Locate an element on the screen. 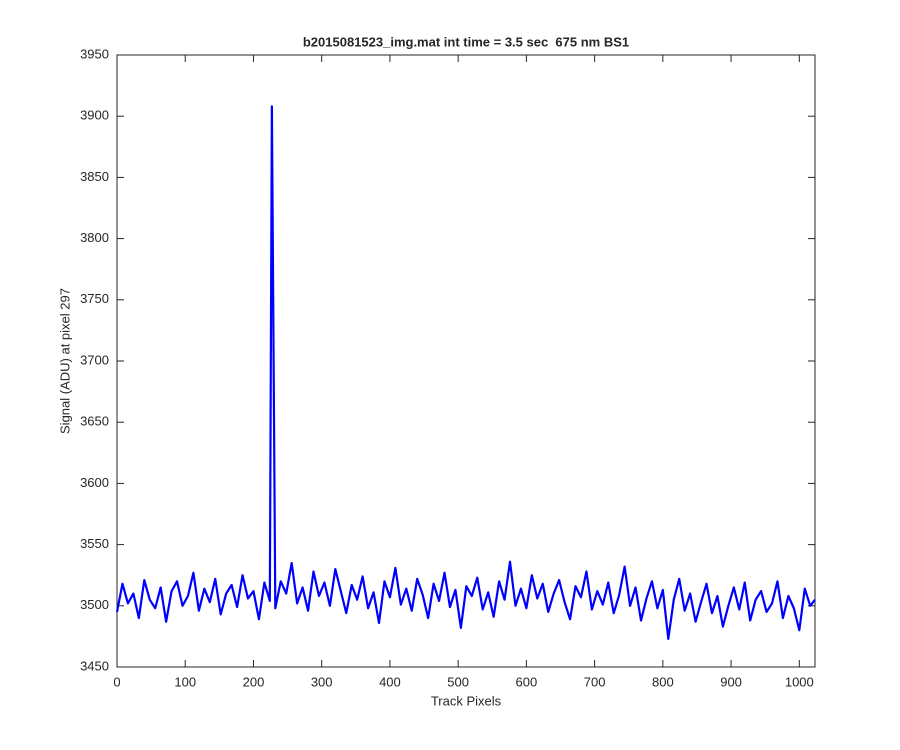 Image resolution: width=900 pixels, height=750 pixels. y-tick-label: 3850 is located at coordinates (94, 176).